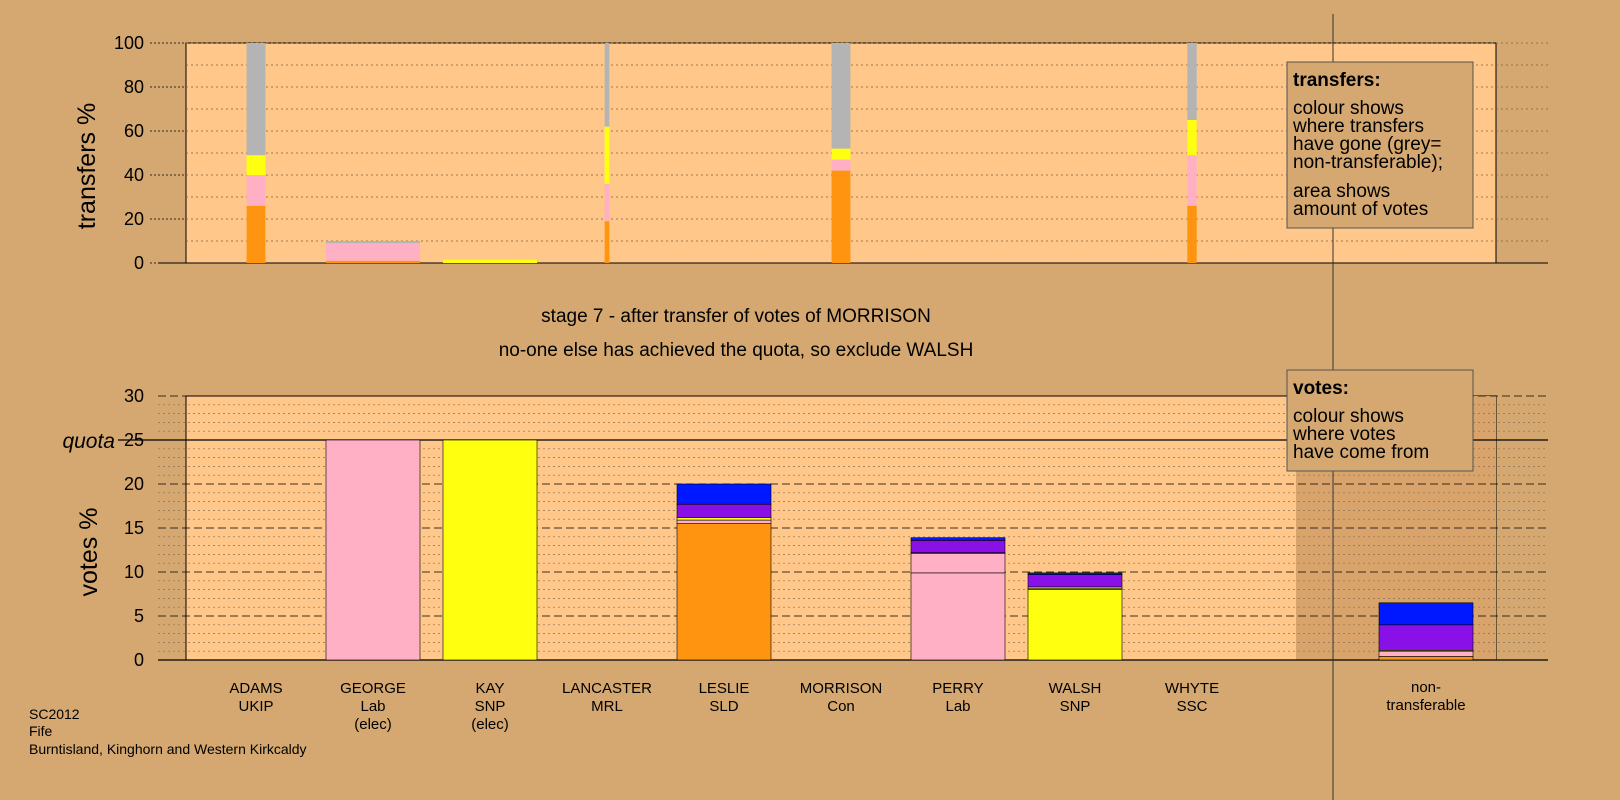 Image resolution: width=1620 pixels, height=800 pixels. I want to click on y-tick-label: 5, so click(139, 616).